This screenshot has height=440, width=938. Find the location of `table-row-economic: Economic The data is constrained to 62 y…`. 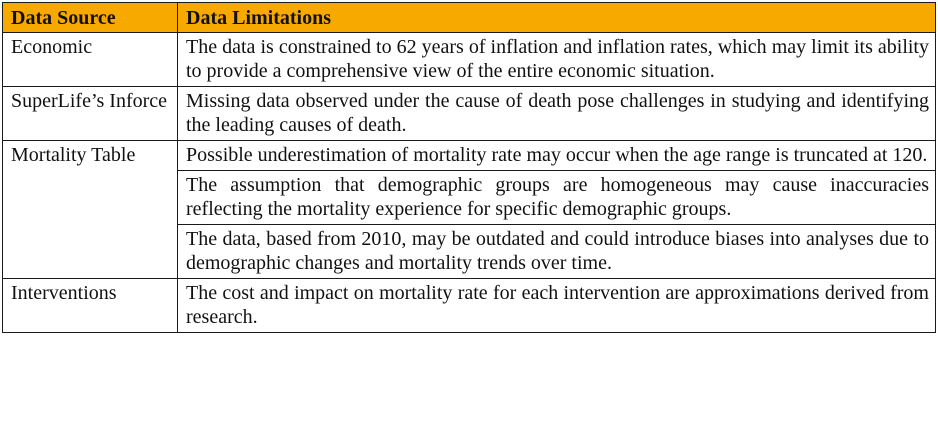

table-row-economic: Economic The data is constrained to 62 y… is located at coordinates (469, 59).